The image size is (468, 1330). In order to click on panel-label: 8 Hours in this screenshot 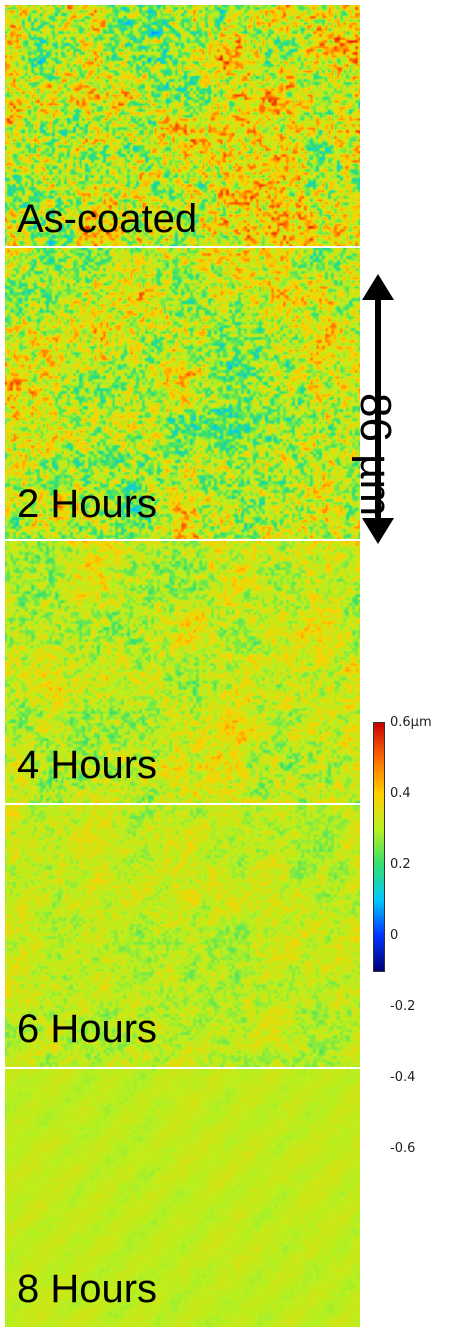, I will do `click(87, 1289)`.